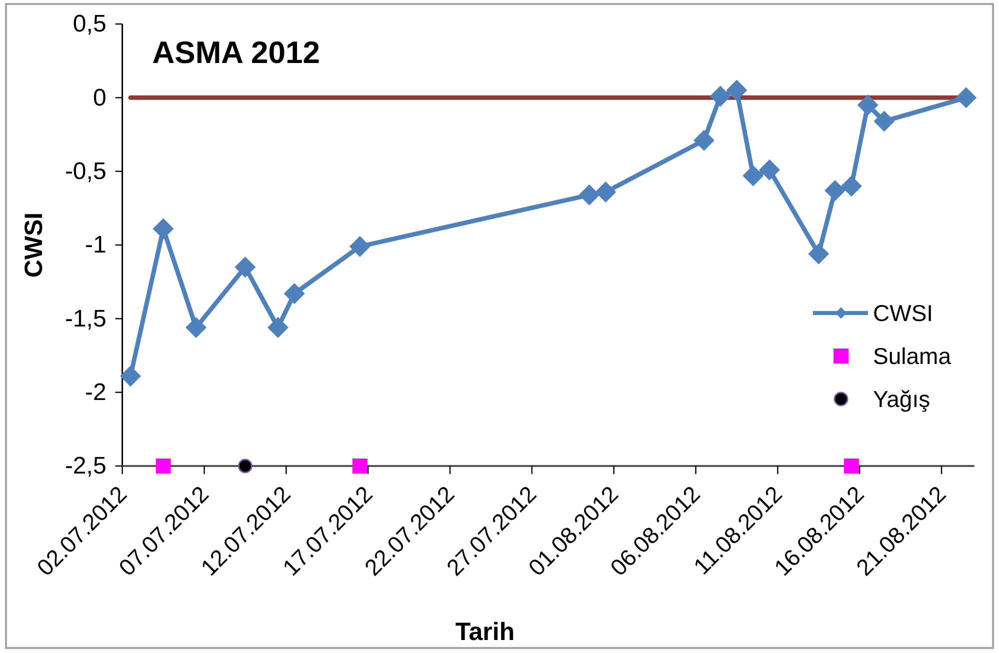  What do you see at coordinates (95, 245) in the screenshot?
I see `y-tick-label: -1` at bounding box center [95, 245].